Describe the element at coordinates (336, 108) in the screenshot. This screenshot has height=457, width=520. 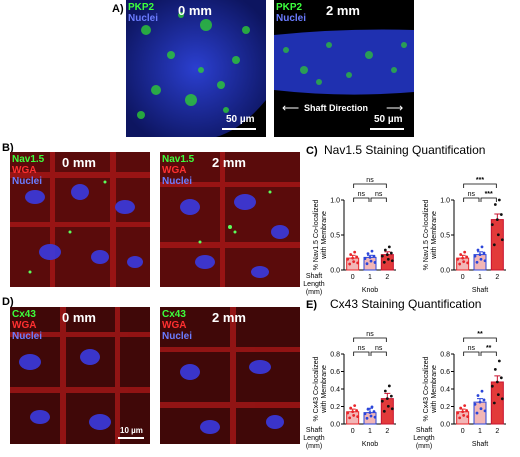
I see `shaft-direction-label: Shaft Direction` at that location.